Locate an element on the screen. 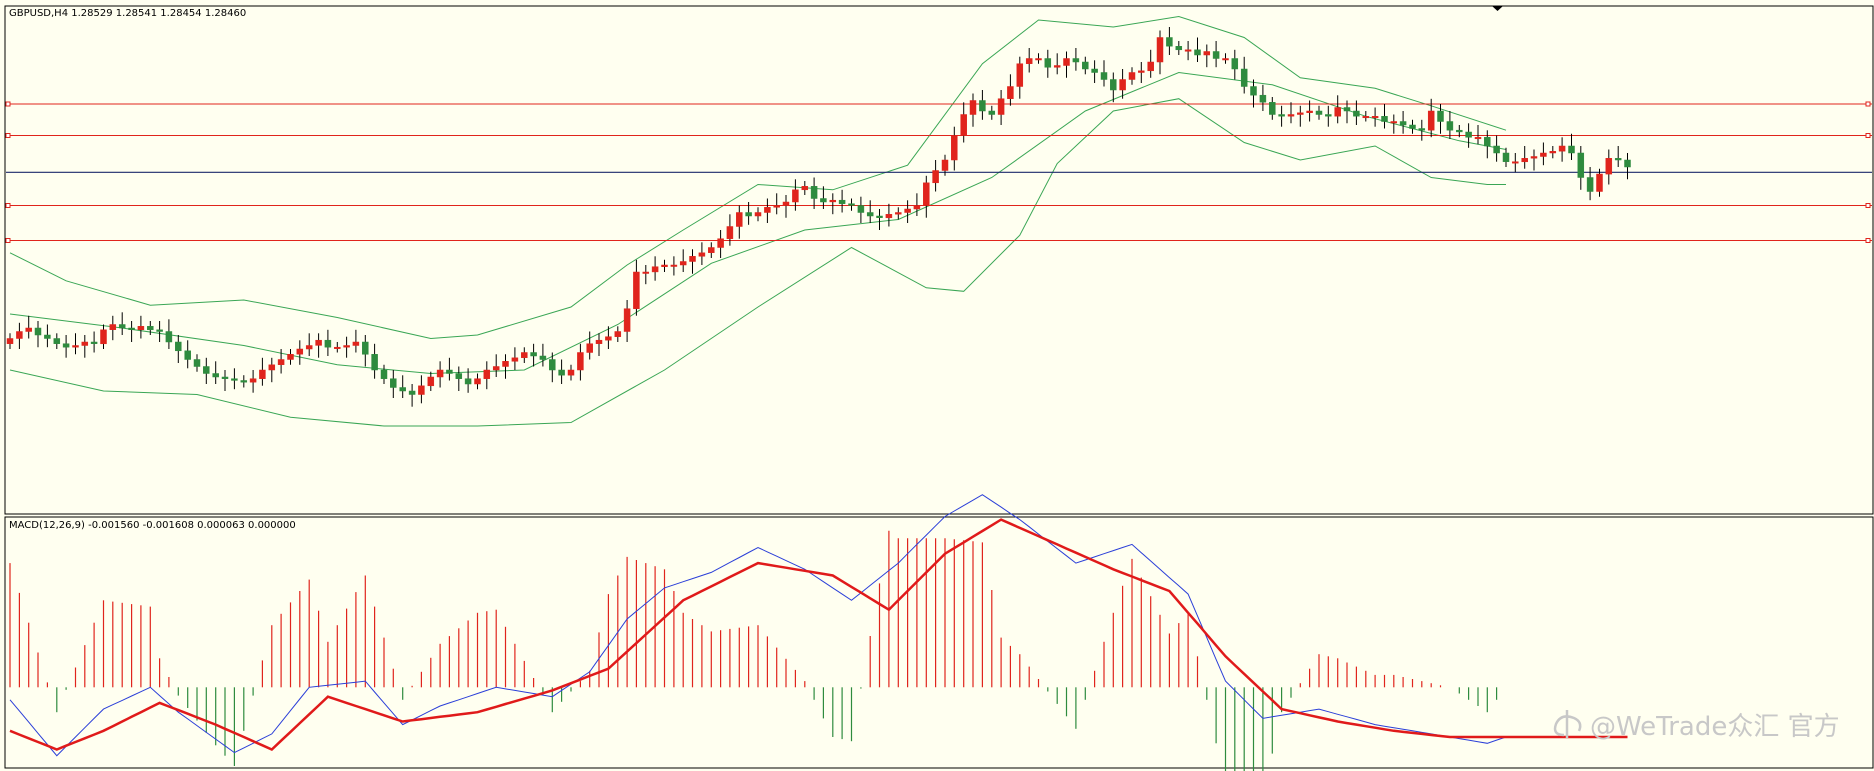 This screenshot has width=1874, height=771. weibo-like-logo-icon is located at coordinates (1567, 724).